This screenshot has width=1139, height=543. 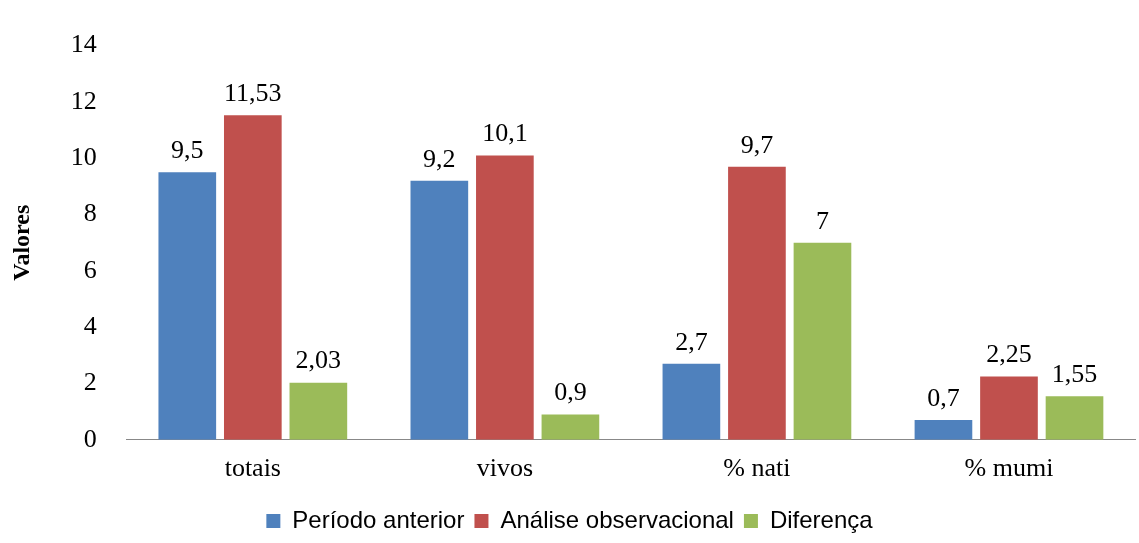 I want to click on data-label: 2,7, so click(x=691, y=341).